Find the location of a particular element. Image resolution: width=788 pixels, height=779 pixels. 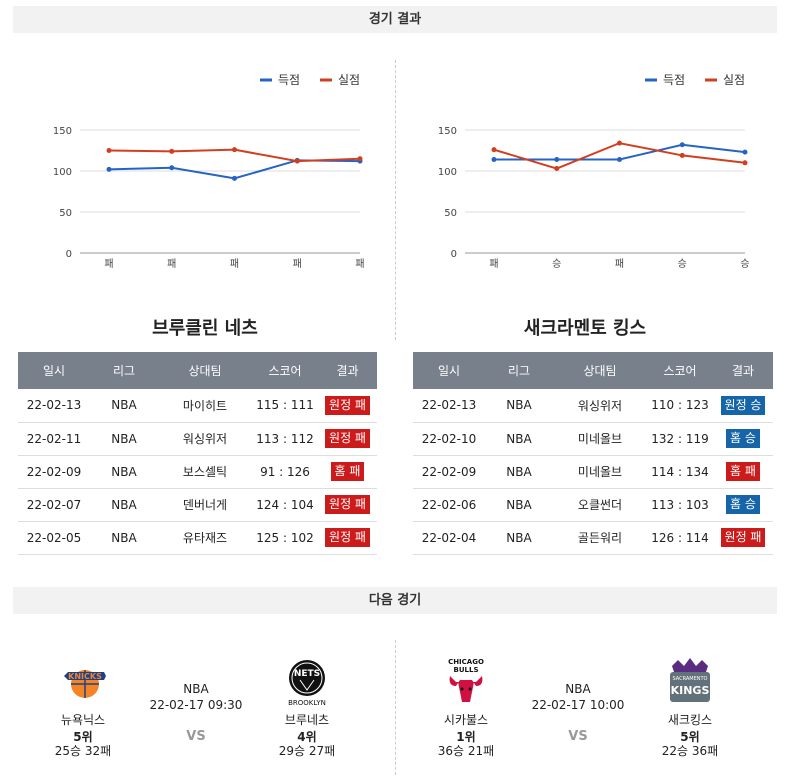

bulls-logo-sub: BULLS is located at coordinates (466, 670).